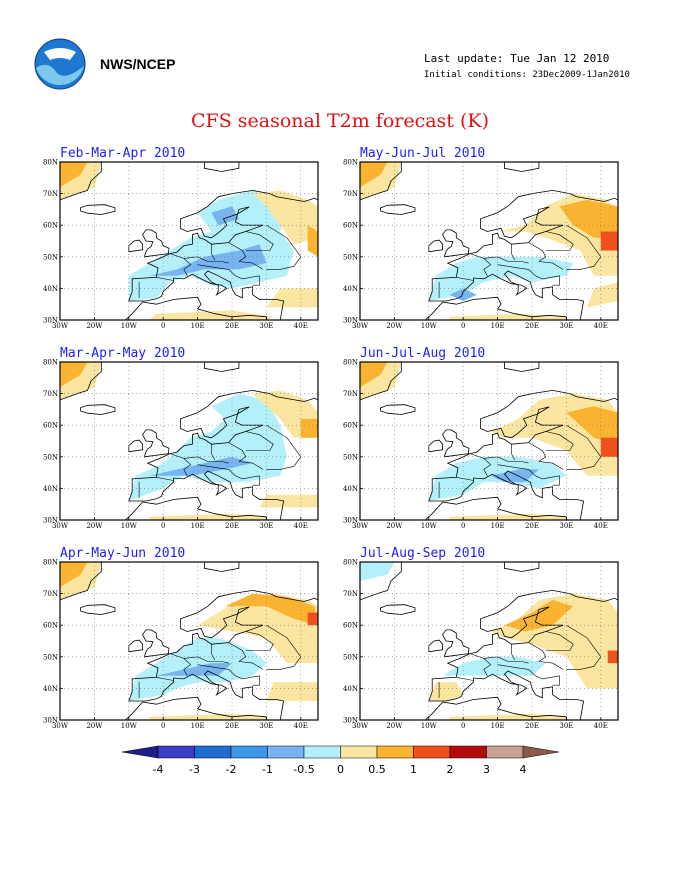 This screenshot has height=880, width=680. Describe the element at coordinates (423, 153) in the screenshot. I see `panel-title: May-Jun-Jul 2010` at that location.